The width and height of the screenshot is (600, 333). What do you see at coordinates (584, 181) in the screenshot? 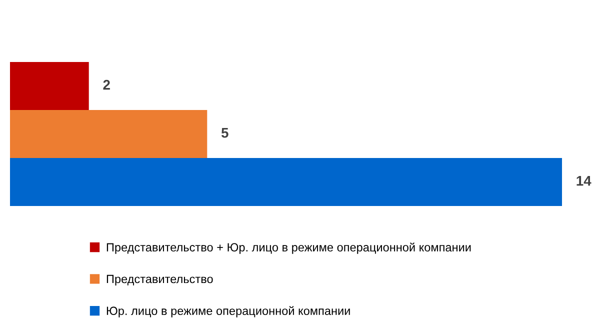
I see `data-label: 14` at bounding box center [584, 181].